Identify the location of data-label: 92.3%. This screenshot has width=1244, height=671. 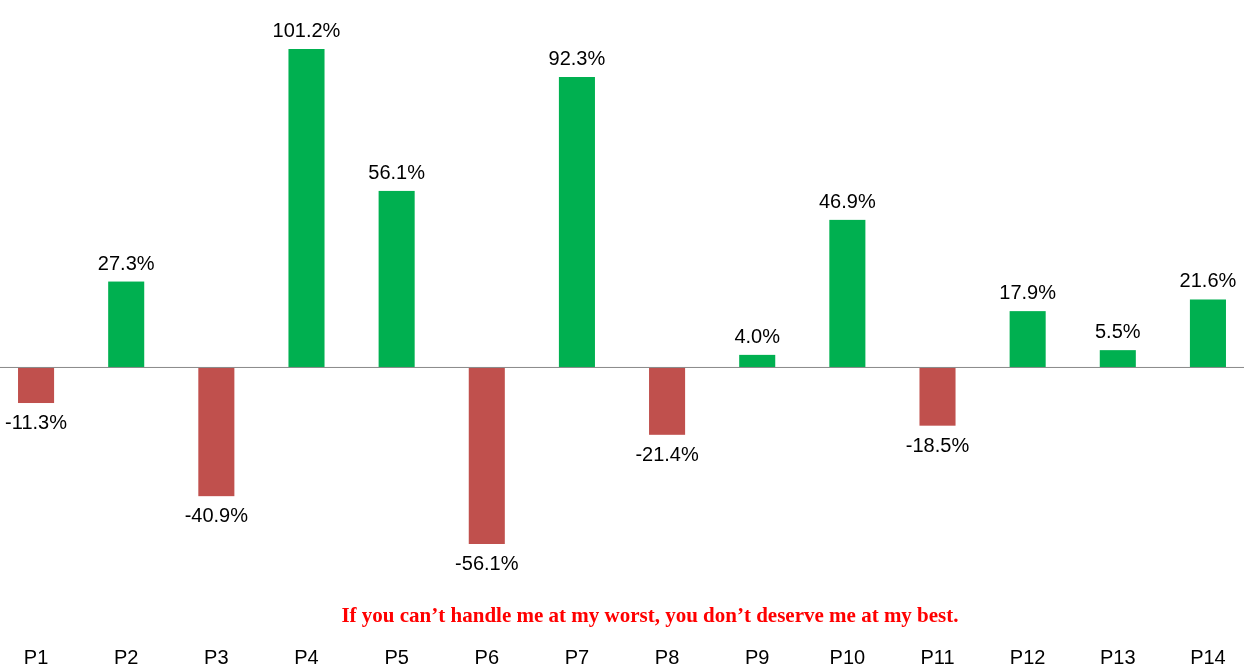
(577, 58).